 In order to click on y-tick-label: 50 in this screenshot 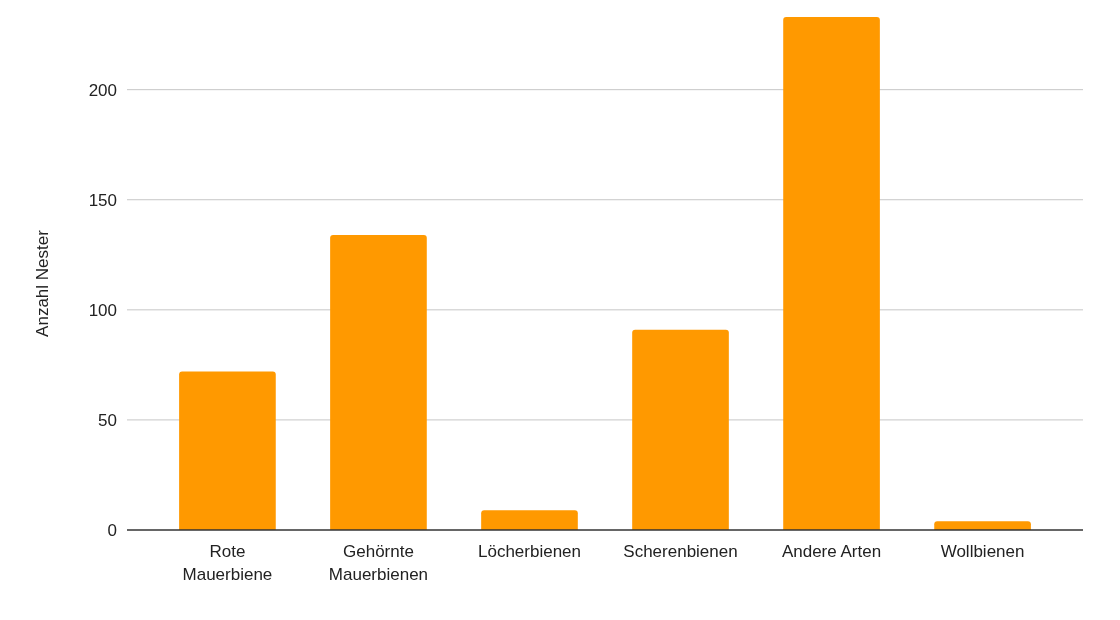, I will do `click(107, 420)`.